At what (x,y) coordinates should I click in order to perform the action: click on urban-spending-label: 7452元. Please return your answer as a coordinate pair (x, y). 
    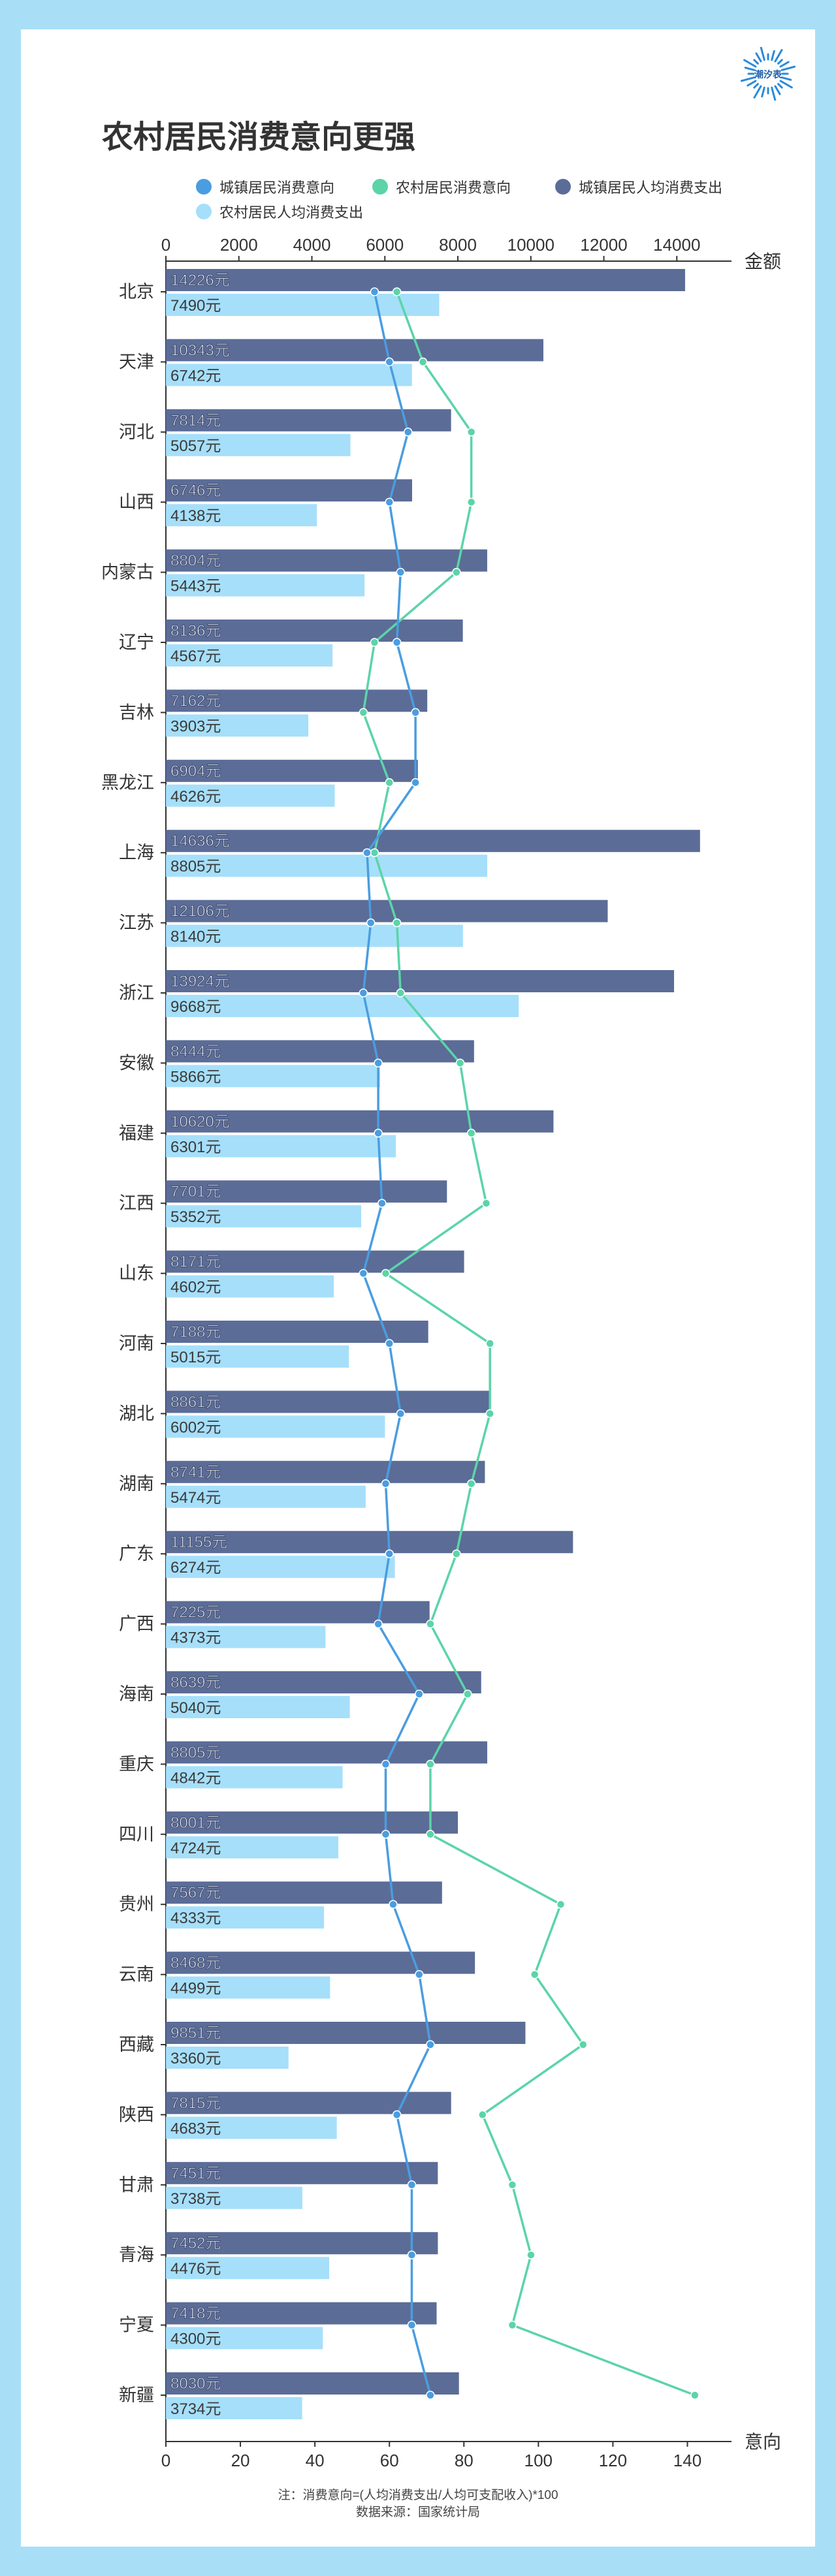
    Looking at the image, I should click on (195, 2243).